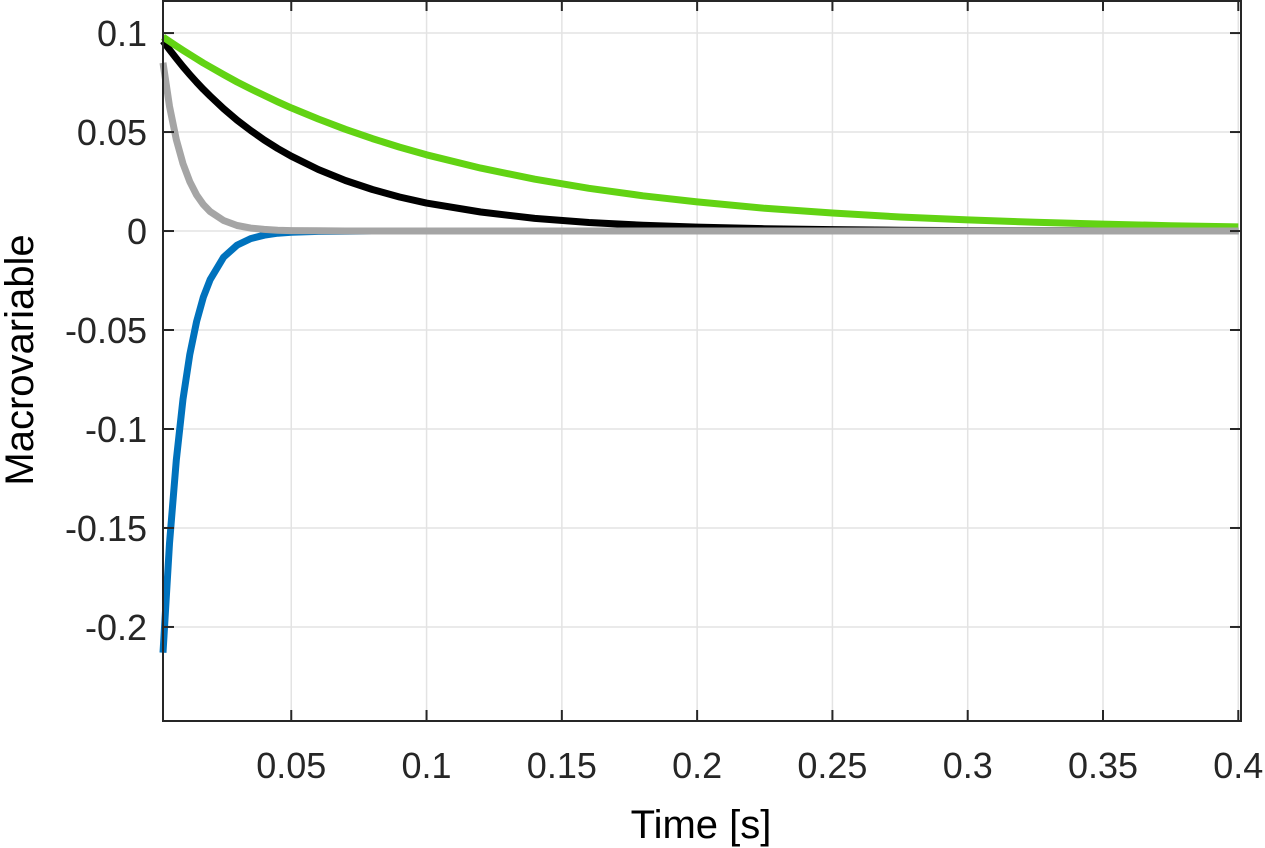 The image size is (1265, 848). Describe the element at coordinates (832, 765) in the screenshot. I see `x-tick-label: 0.25` at that location.